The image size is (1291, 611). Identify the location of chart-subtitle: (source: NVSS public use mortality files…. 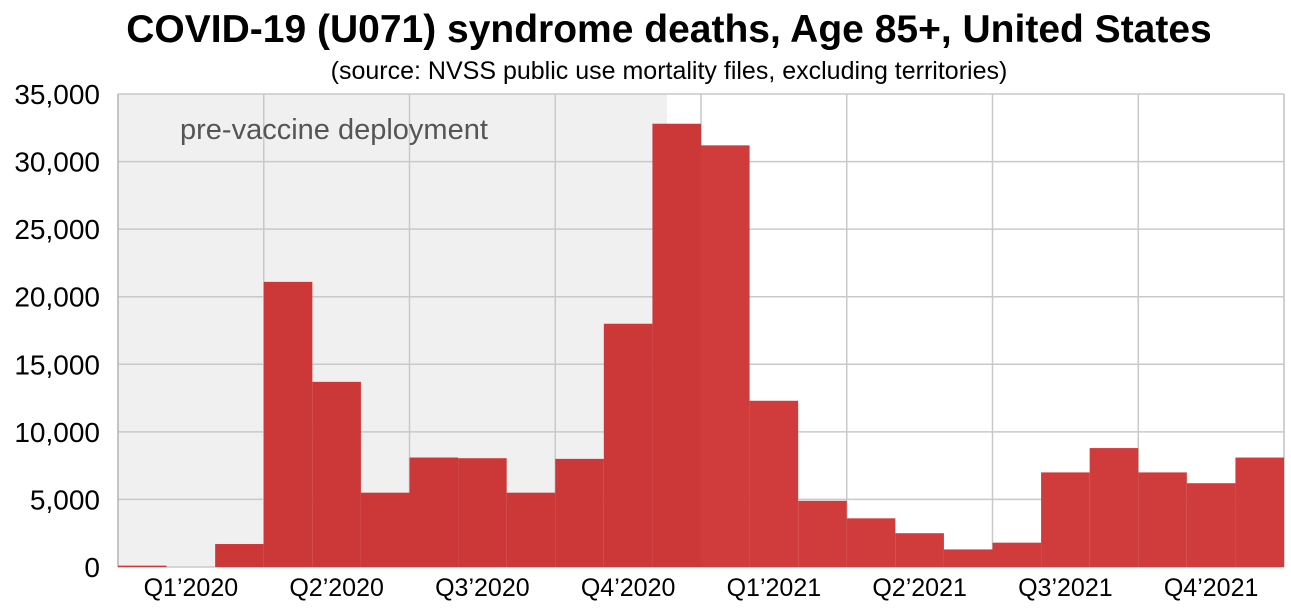
(669, 71).